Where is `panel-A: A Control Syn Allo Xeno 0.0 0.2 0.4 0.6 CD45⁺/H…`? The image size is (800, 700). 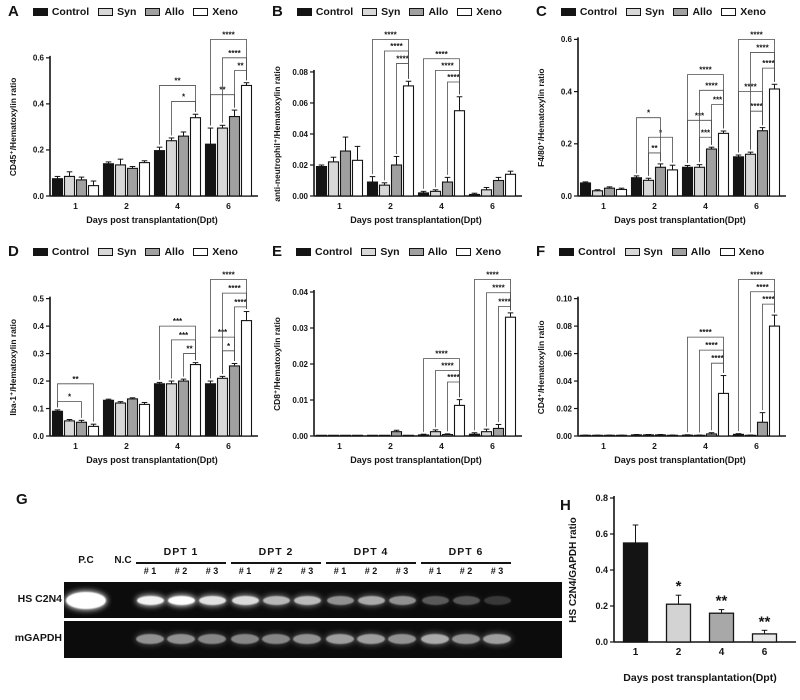
panel-A: A Control Syn Allo Xeno 0.0 0.2 0.4 0.6 CD45⁺/H… is located at coordinates (133, 117).